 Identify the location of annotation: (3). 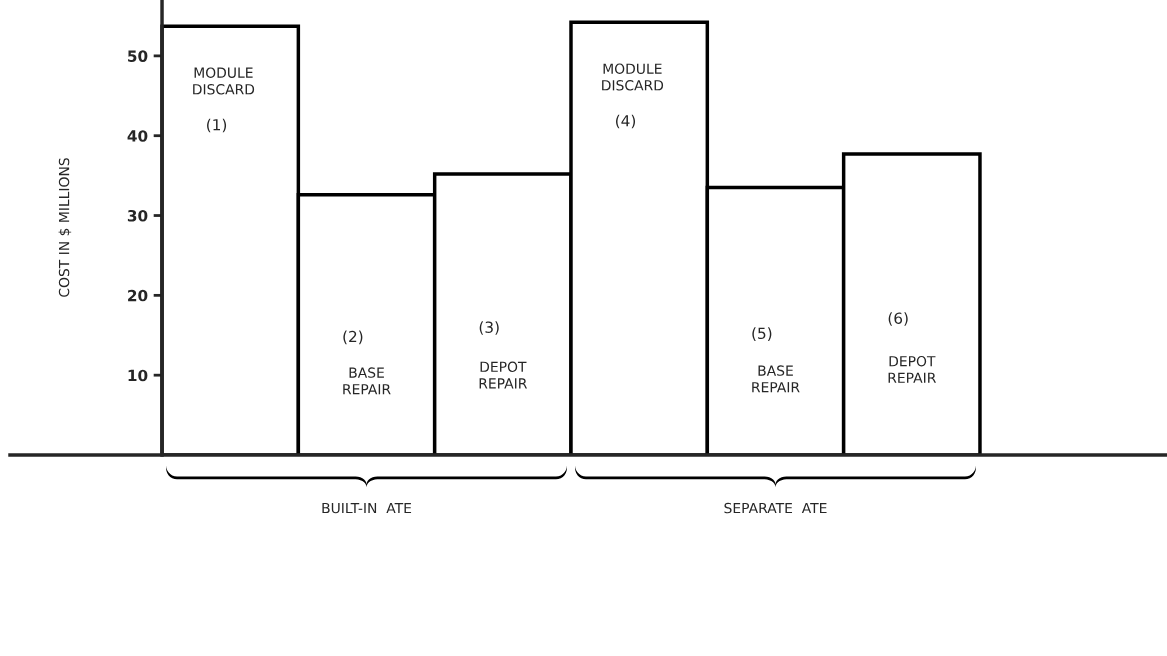
(489, 328).